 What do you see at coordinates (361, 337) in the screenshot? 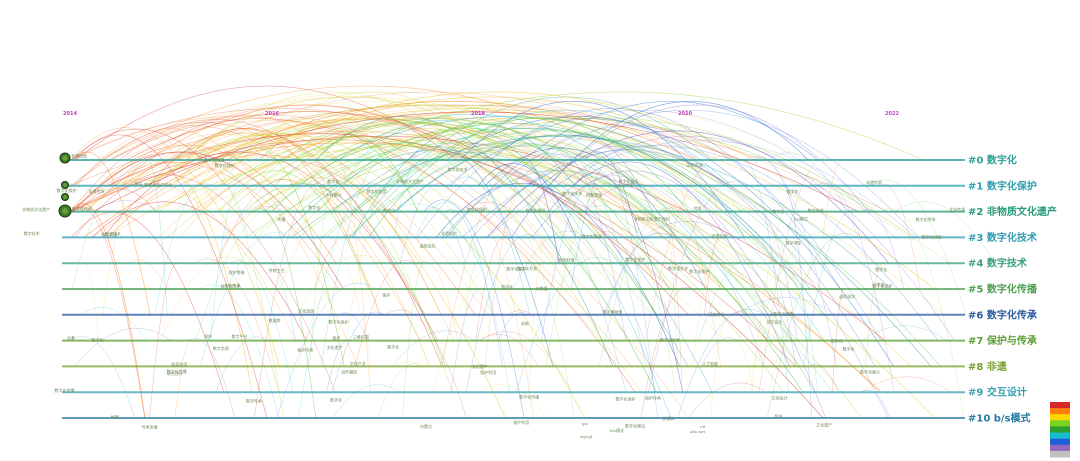
I see `keyword-label: 三维扫描` at bounding box center [361, 337].